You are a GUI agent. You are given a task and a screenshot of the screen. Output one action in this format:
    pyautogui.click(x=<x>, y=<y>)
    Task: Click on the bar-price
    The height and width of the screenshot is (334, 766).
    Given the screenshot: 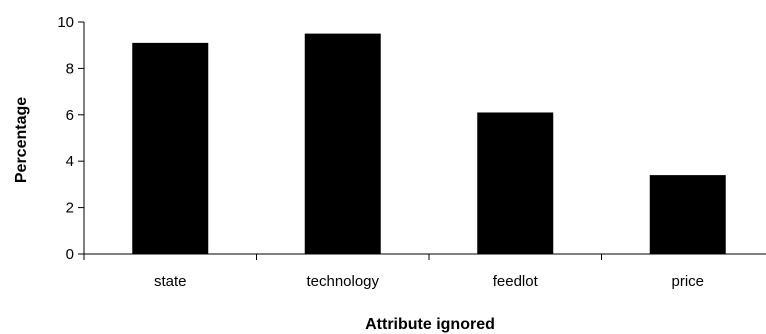 What is the action you would take?
    pyautogui.click(x=687, y=214)
    